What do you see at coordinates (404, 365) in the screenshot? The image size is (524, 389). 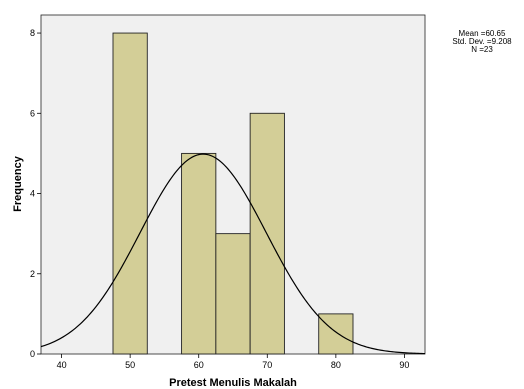 I see `x-tick-label: 90` at bounding box center [404, 365].